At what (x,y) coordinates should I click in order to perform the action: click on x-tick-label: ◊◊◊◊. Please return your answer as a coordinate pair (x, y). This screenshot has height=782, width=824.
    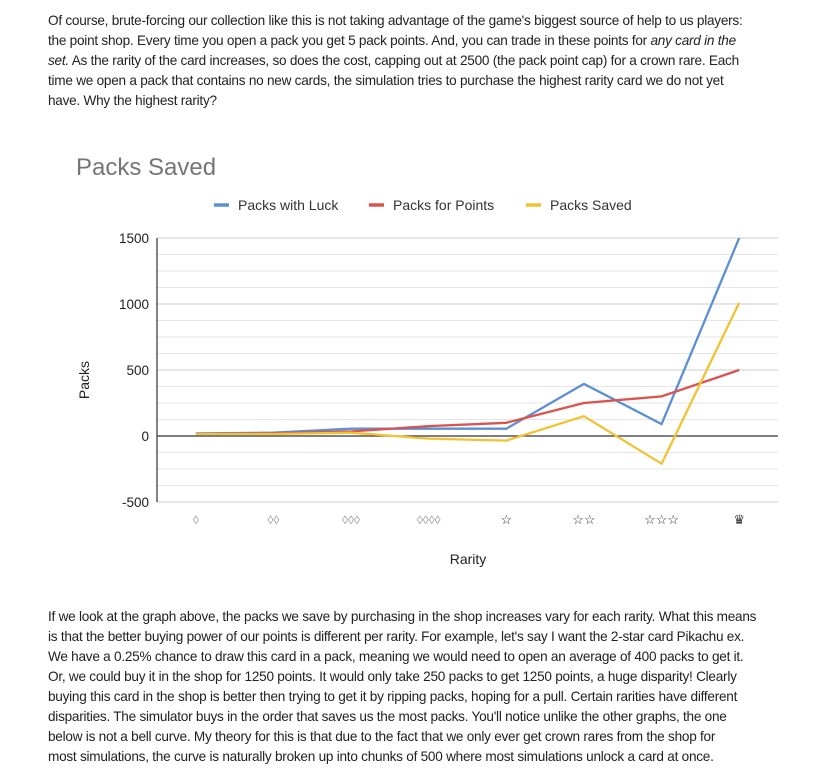
    Looking at the image, I should click on (429, 520).